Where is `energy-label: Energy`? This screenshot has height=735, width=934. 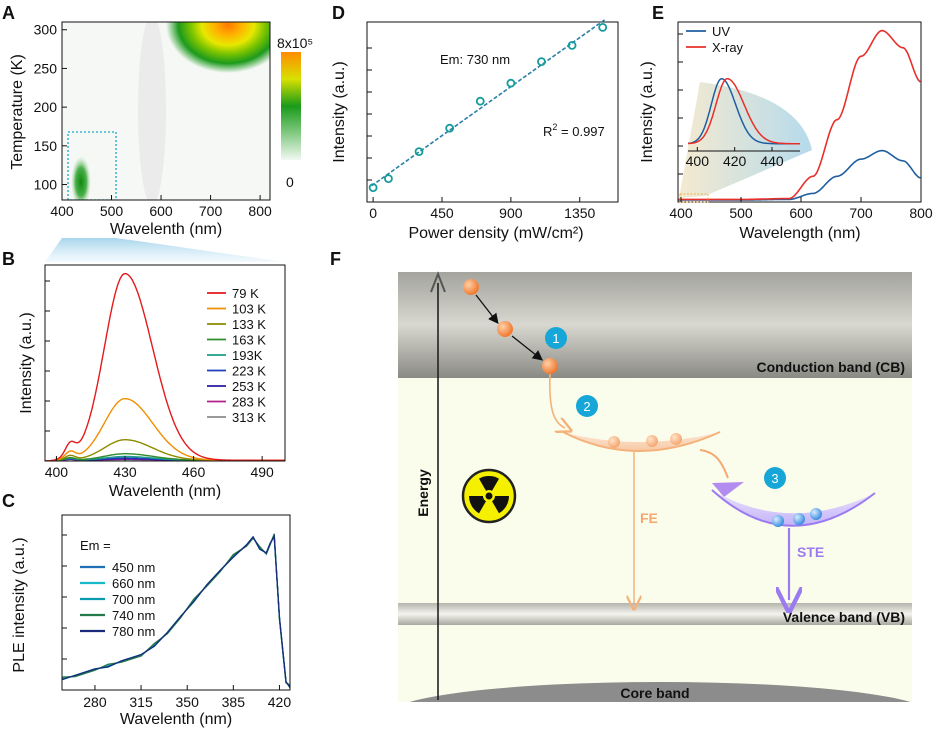 energy-label: Energy is located at coordinates (423, 493).